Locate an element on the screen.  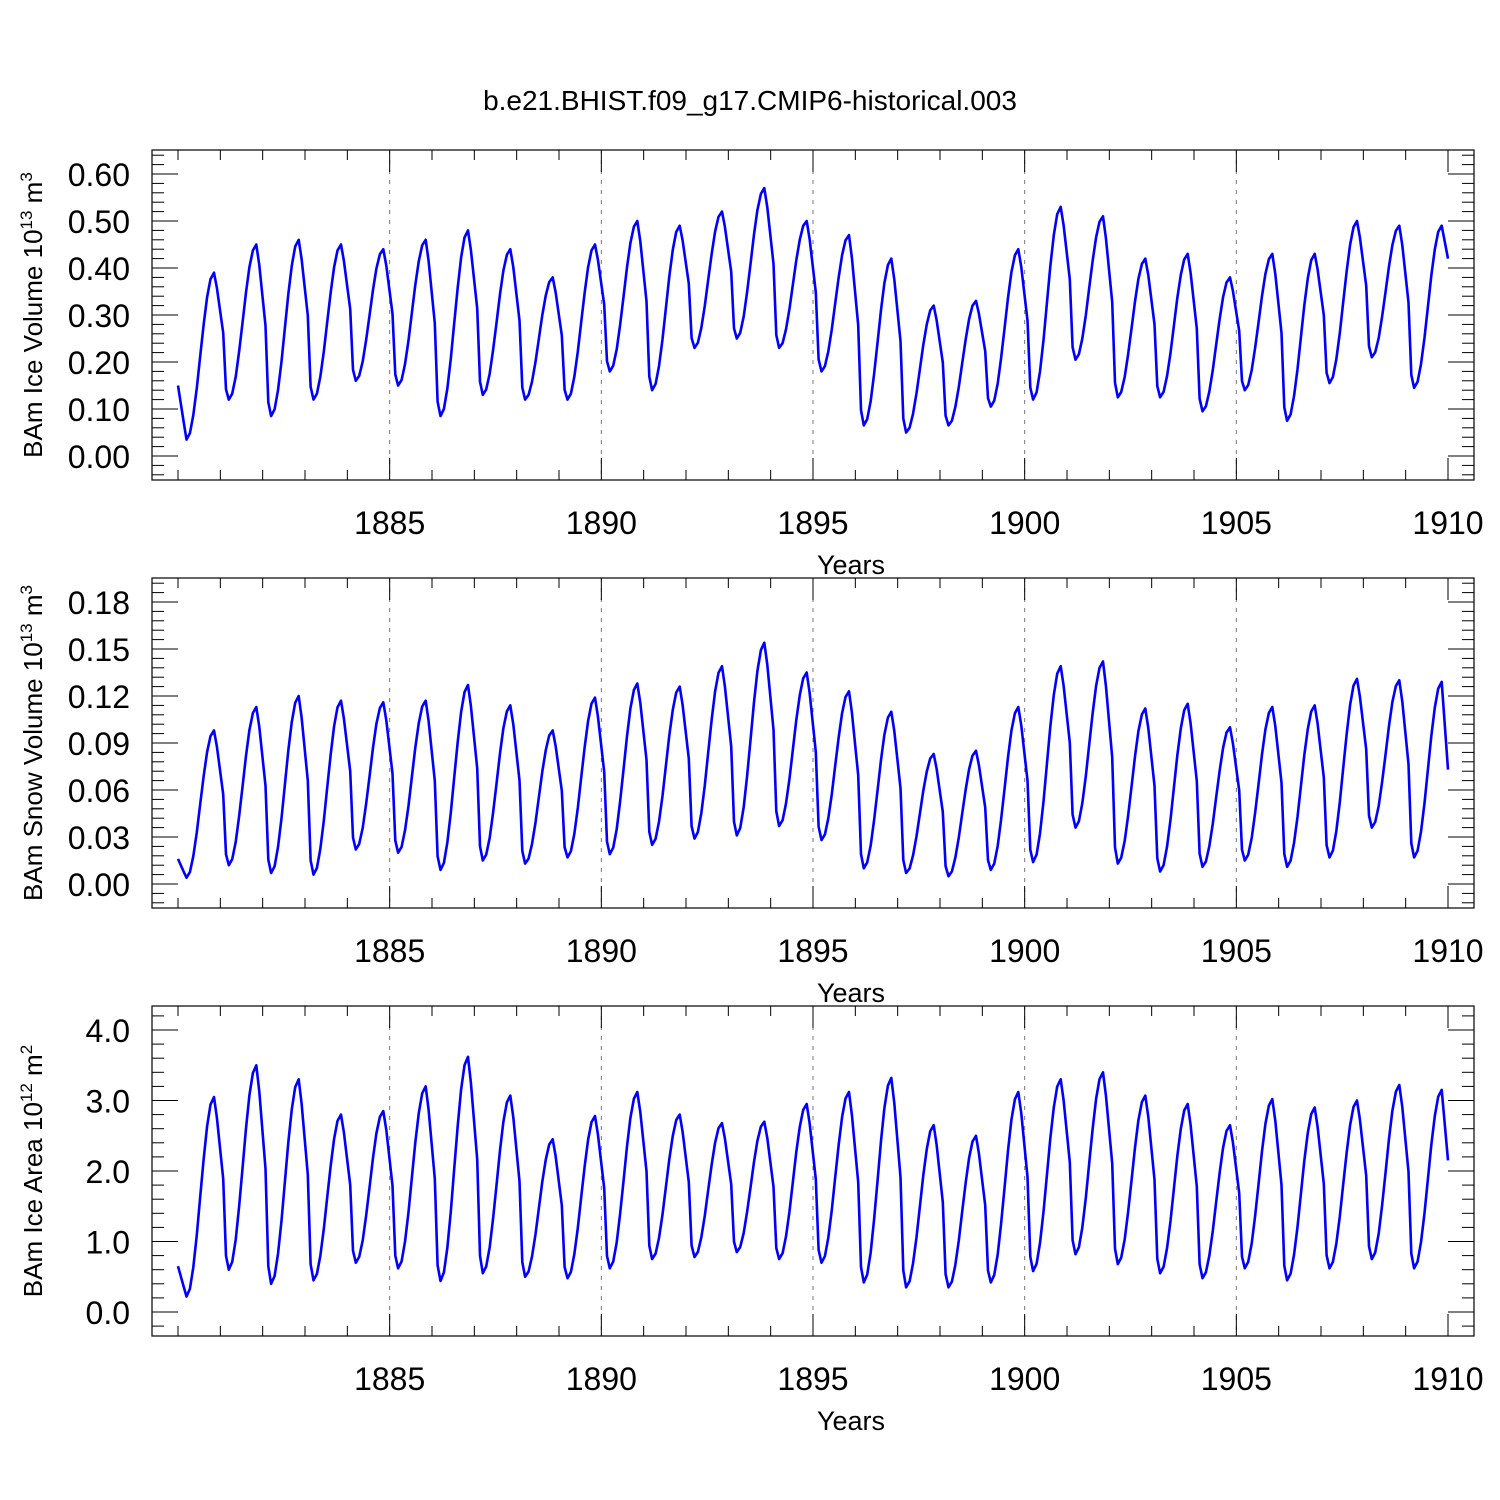
y-tick-label: 0.40 is located at coordinates (99, 269).